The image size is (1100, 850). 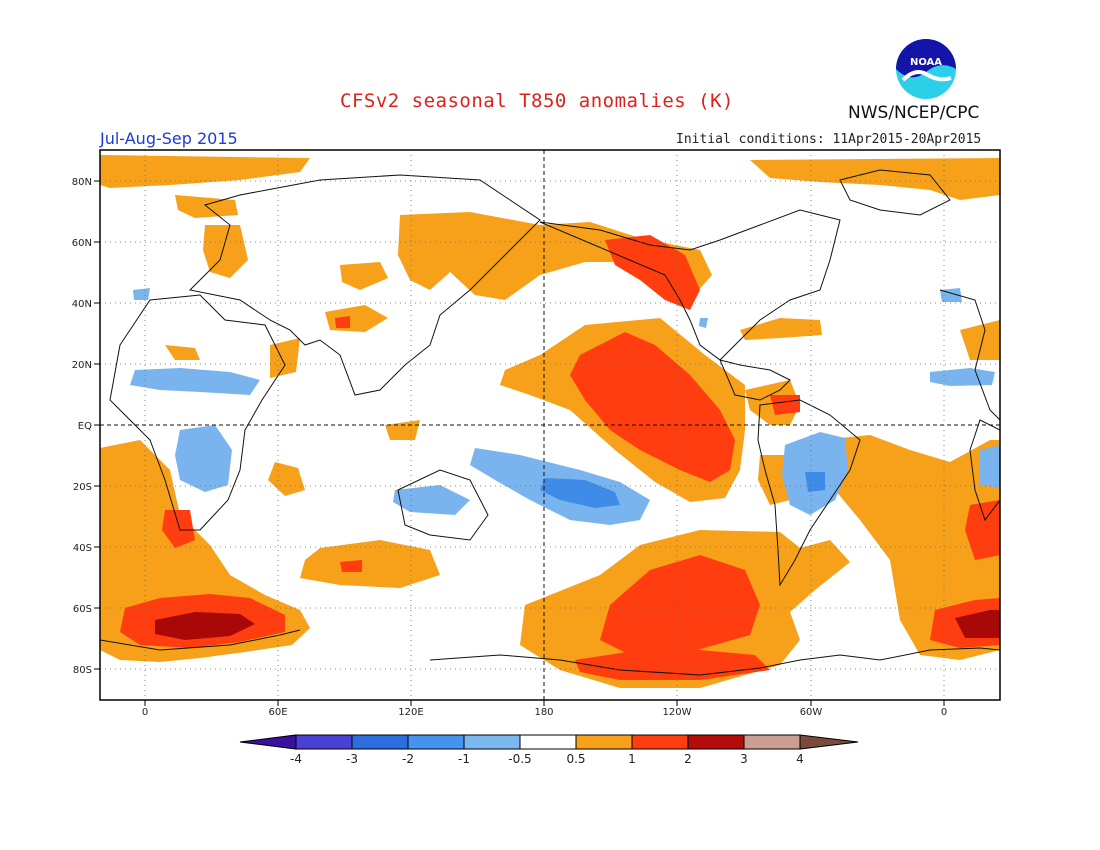 What do you see at coordinates (575, 759) in the screenshot?
I see `colorbar-label: 0.5` at bounding box center [575, 759].